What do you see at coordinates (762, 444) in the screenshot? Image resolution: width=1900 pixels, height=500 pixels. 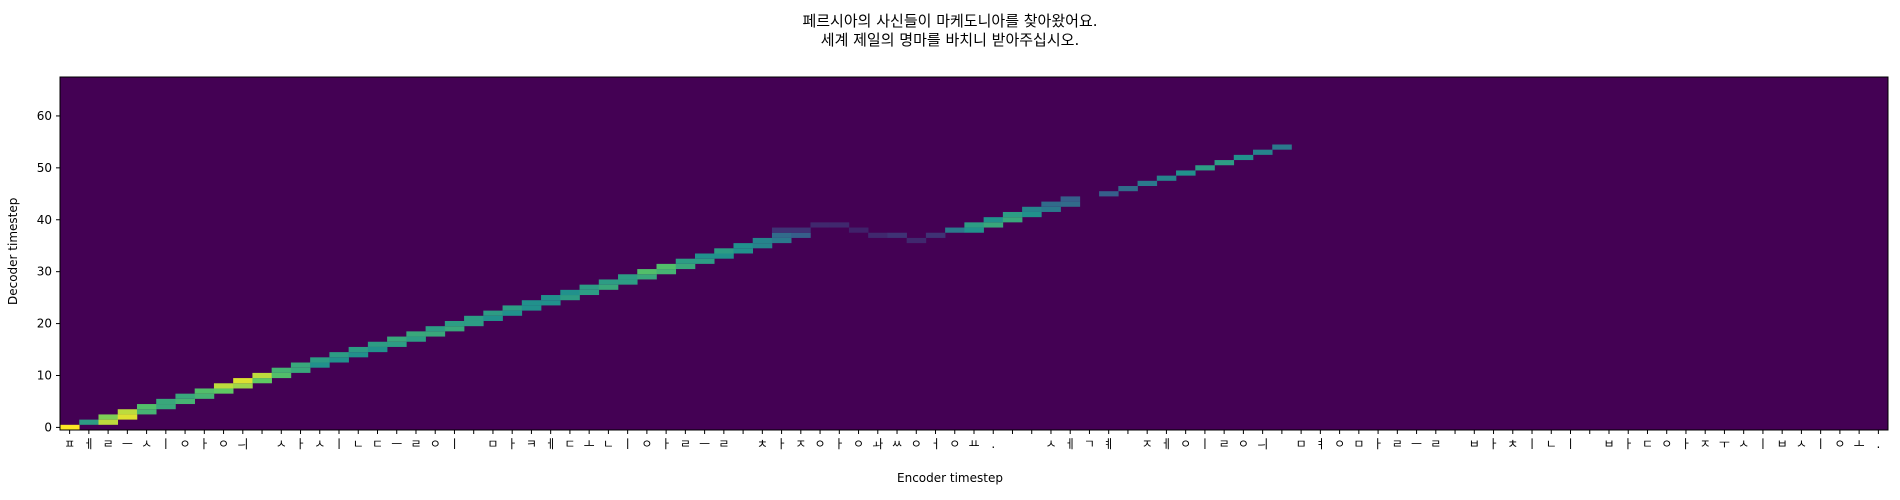 I see `x-tick-label: ㅊ` at bounding box center [762, 444].